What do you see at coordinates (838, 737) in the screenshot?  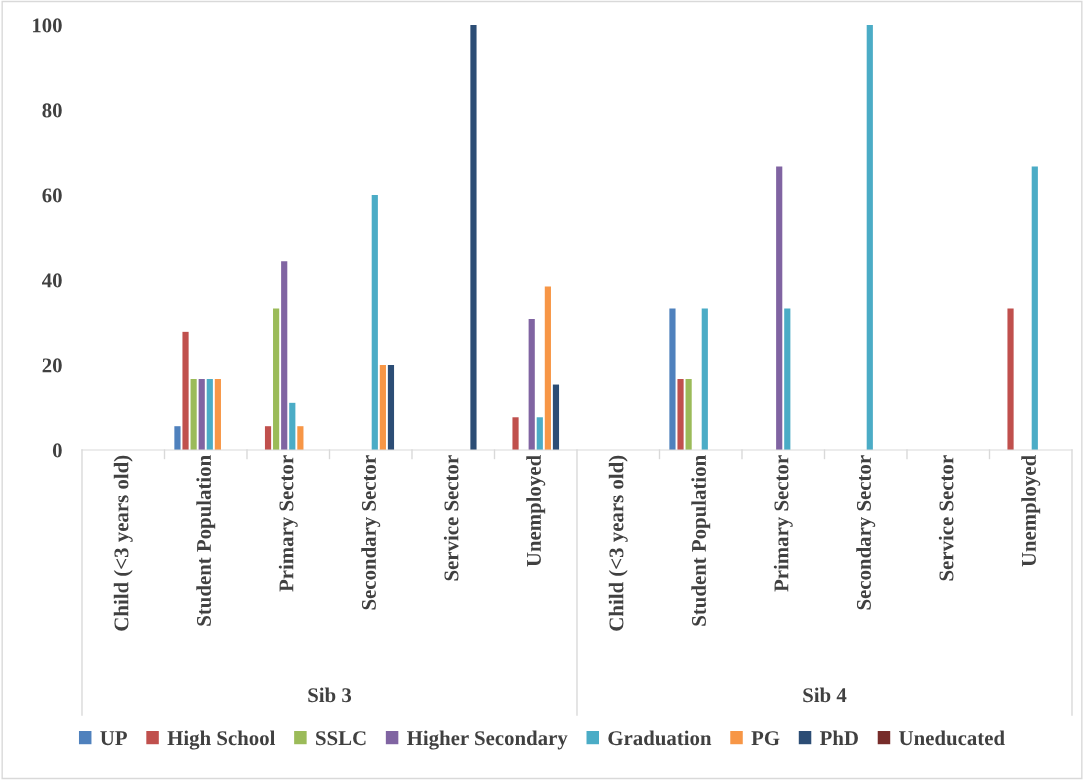 I see `legend-label: PhD` at bounding box center [838, 737].